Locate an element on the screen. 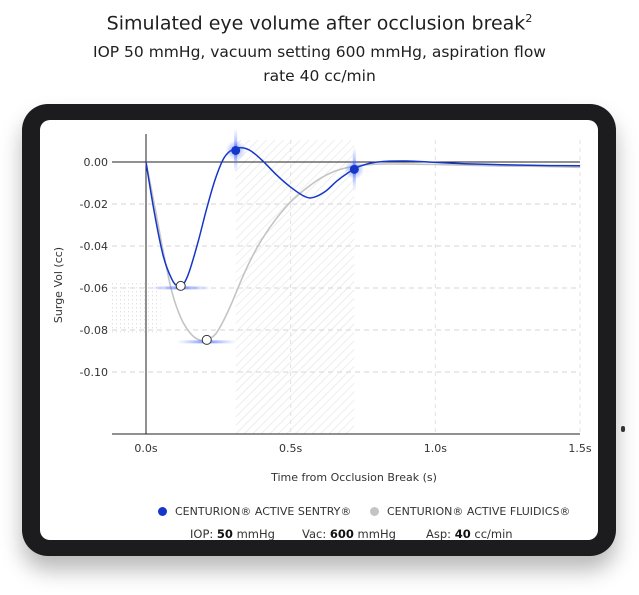 The height and width of the screenshot is (595, 639). asp-value: 40 is located at coordinates (462, 533).